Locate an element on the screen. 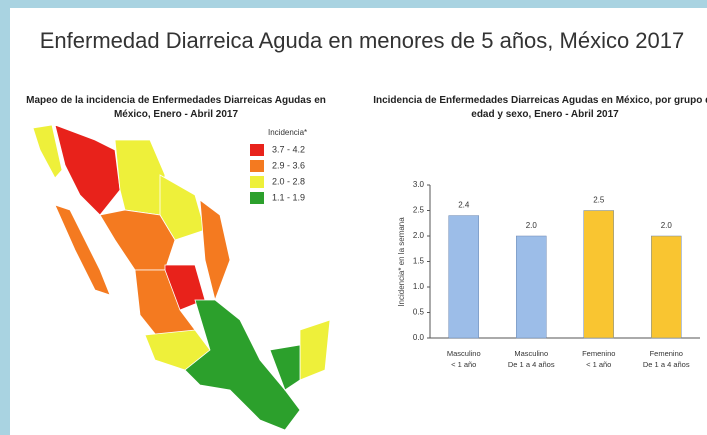 This screenshot has height=435, width=707. y-tick-label: 3.0 is located at coordinates (419, 184).